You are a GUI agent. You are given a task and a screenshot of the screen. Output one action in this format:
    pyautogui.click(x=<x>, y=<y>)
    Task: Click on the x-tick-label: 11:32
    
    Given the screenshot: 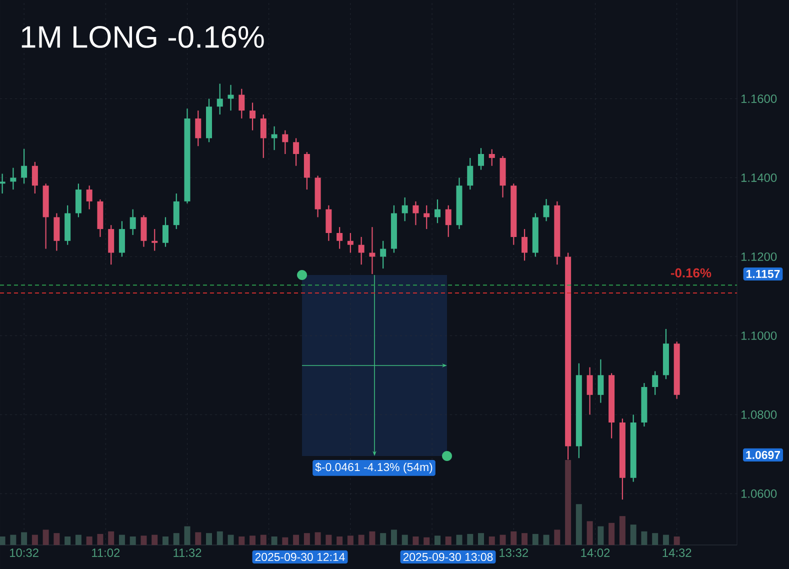 What is the action you would take?
    pyautogui.click(x=188, y=552)
    